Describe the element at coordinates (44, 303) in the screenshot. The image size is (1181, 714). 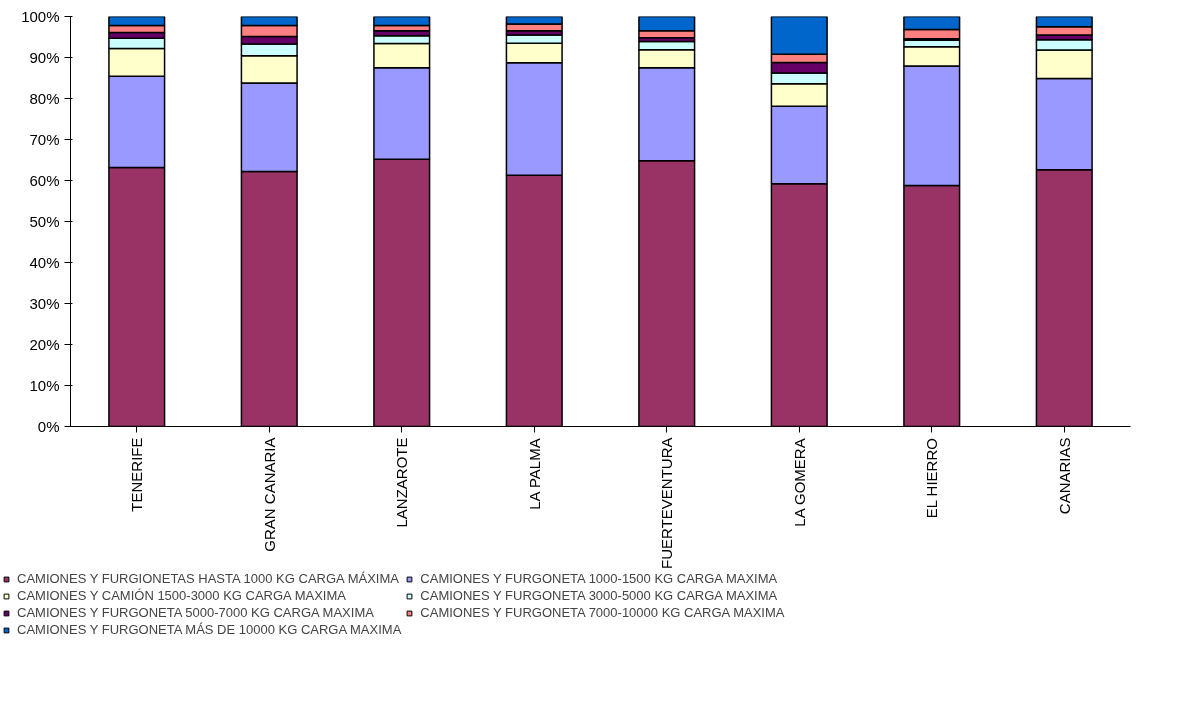
I see `y-tick-label: 30%` at that location.